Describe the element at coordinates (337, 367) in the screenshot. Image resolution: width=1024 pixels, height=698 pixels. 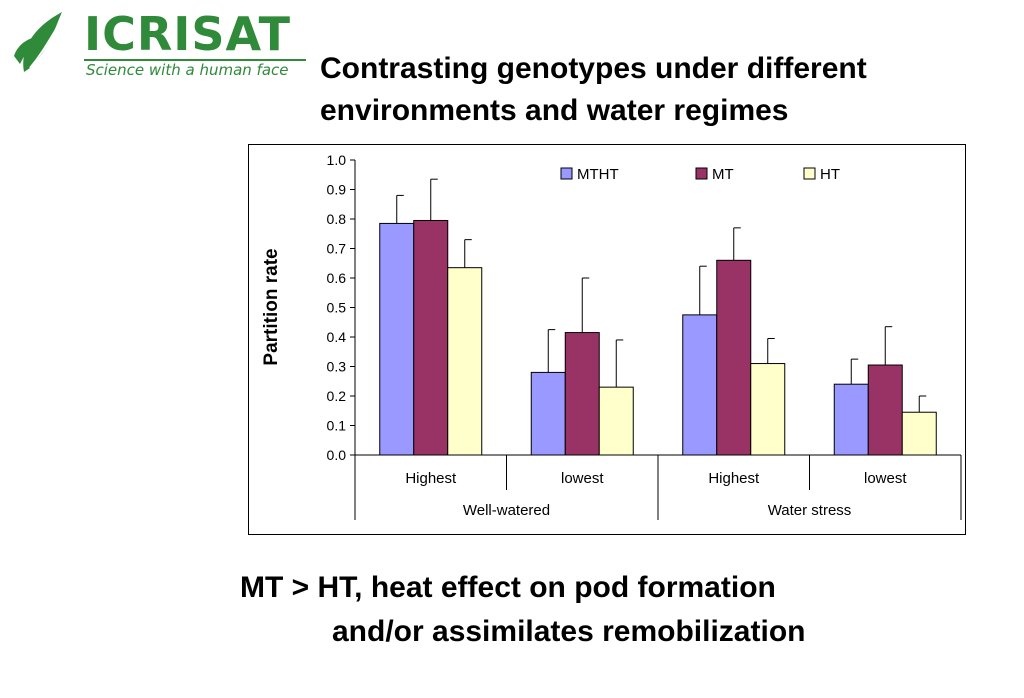
I see `y-tick-label: 0.3` at that location.